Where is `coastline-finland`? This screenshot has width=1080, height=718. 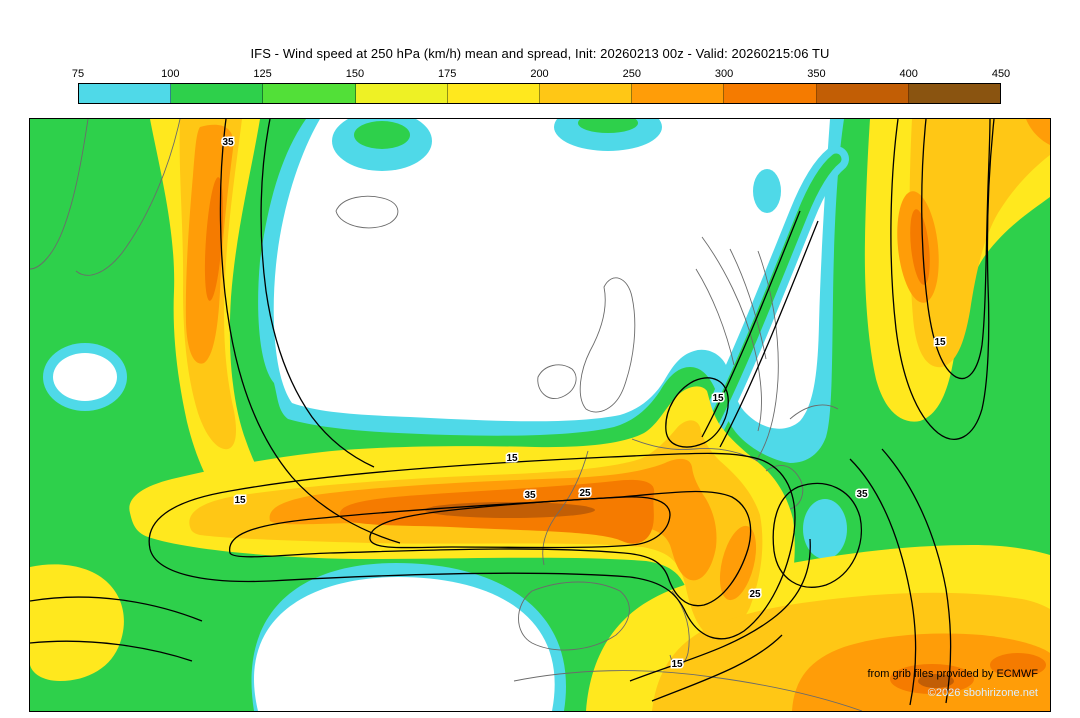
coastline-finland is located at coordinates (814, 412).